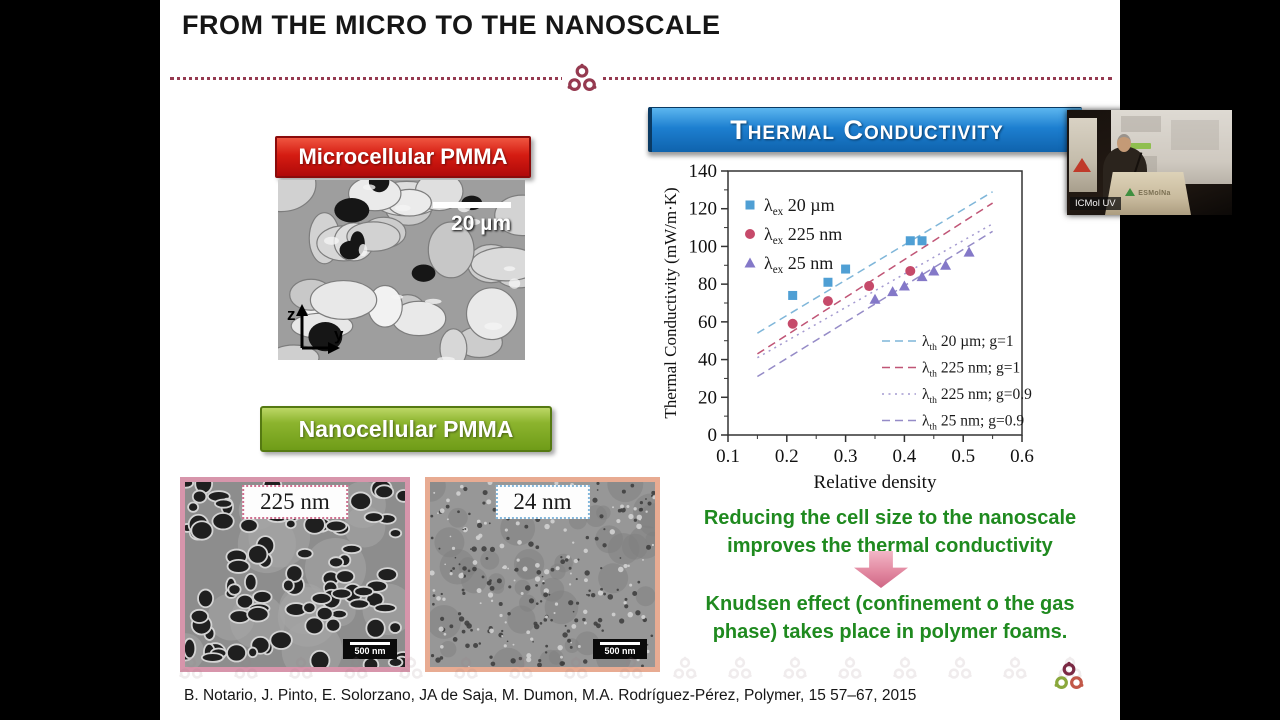 This screenshot has height=720, width=1280. What do you see at coordinates (339, 334) in the screenshot?
I see `axis-y-label: y` at bounding box center [339, 334].